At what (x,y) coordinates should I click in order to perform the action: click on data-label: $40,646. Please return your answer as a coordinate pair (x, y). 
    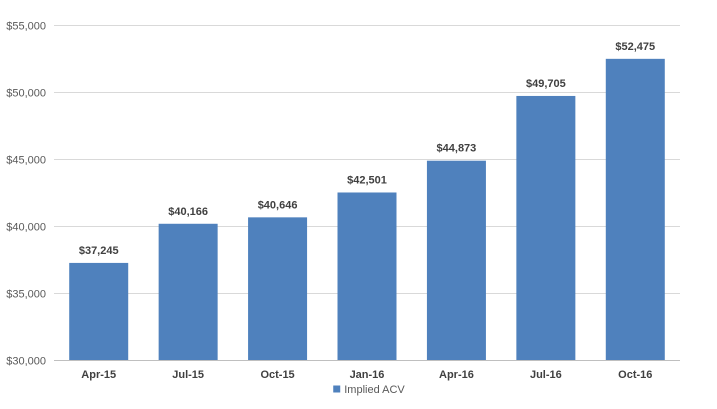
    Looking at the image, I should click on (278, 205).